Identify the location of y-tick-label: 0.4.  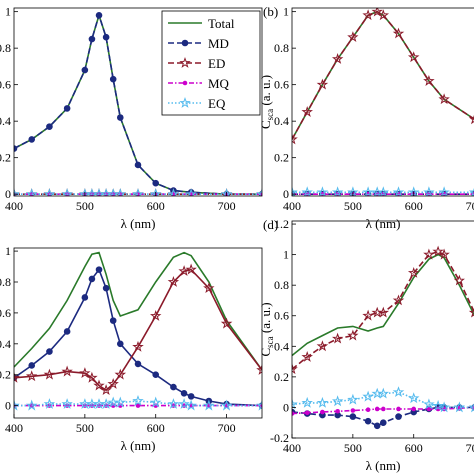
(5, 344).